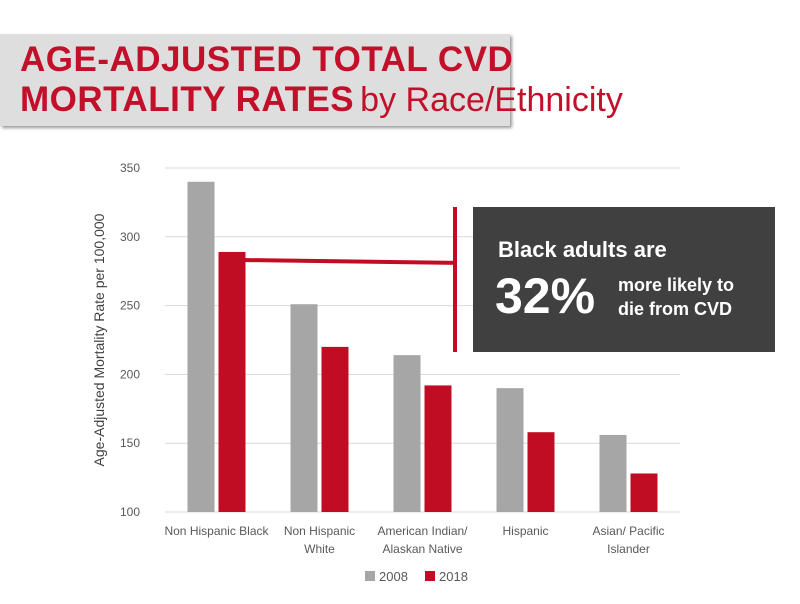  What do you see at coordinates (130, 237) in the screenshot?
I see `y-tick-label: 300` at bounding box center [130, 237].